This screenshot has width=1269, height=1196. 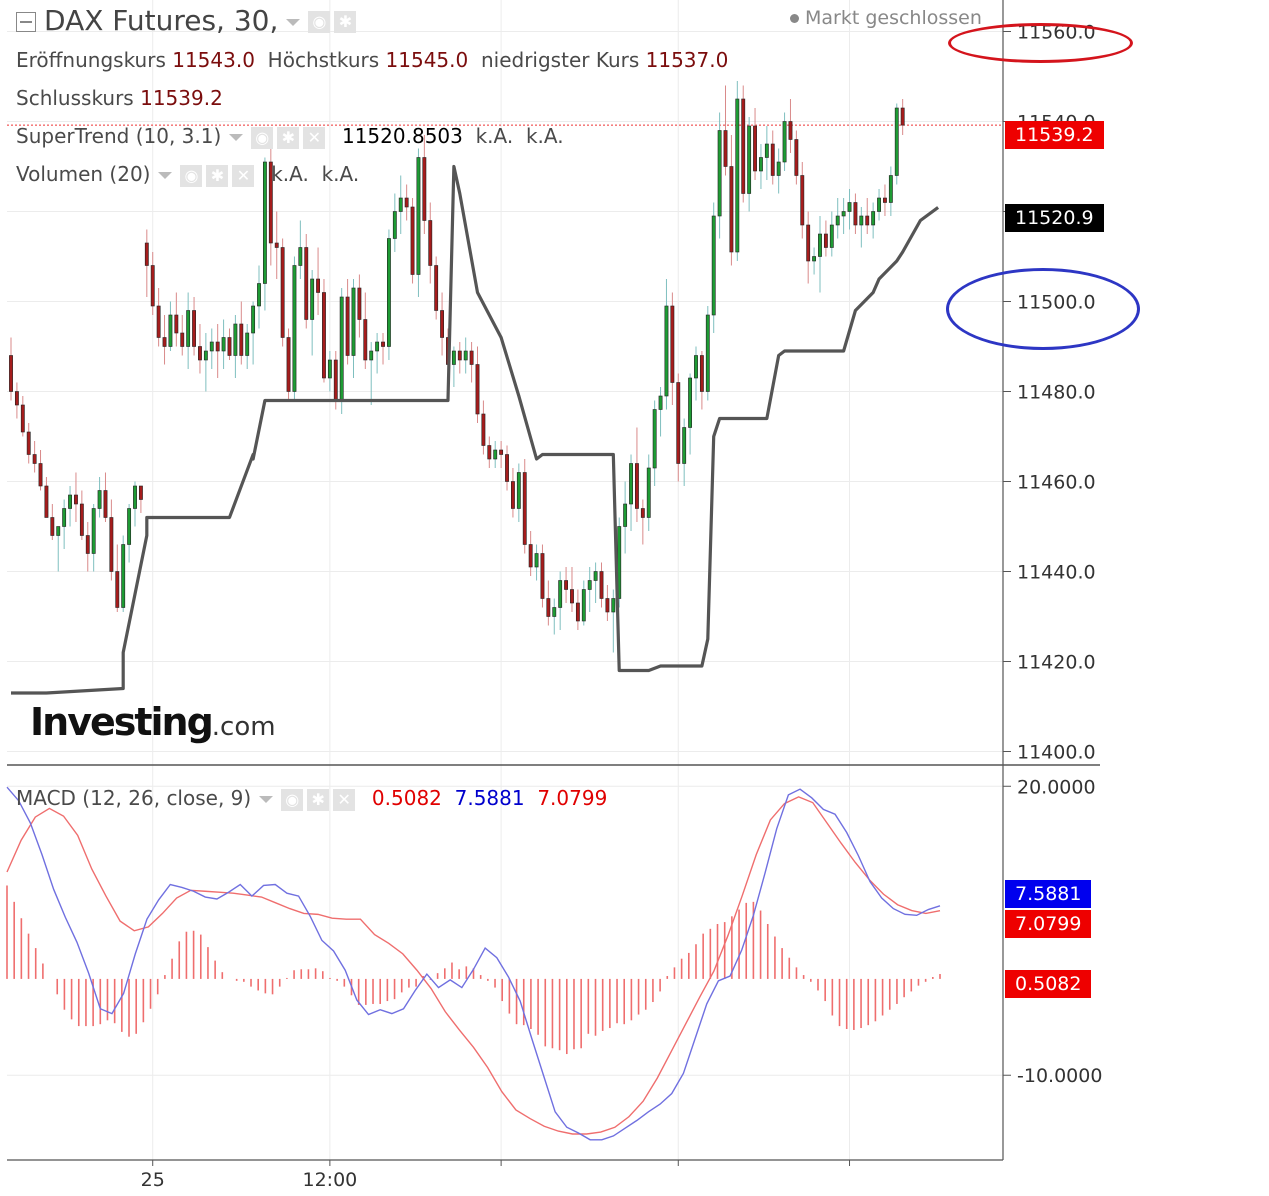 What do you see at coordinates (1054, 218) in the screenshot?
I see `supertrend-tag: 11520.9` at bounding box center [1054, 218].